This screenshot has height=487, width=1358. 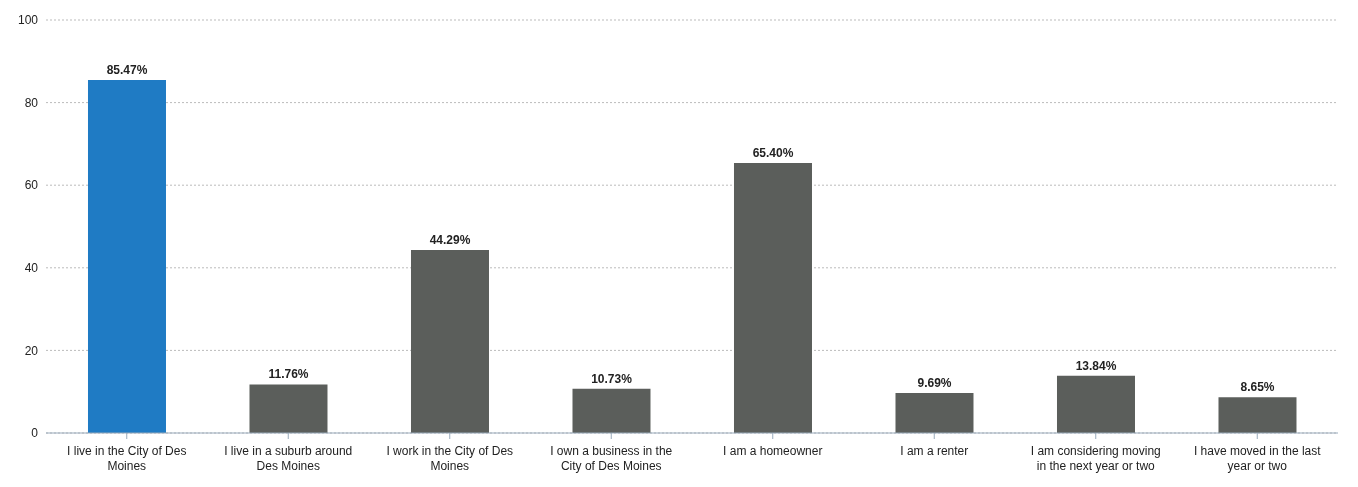 What do you see at coordinates (127, 70) in the screenshot?
I see `data-label: 85.47%` at bounding box center [127, 70].